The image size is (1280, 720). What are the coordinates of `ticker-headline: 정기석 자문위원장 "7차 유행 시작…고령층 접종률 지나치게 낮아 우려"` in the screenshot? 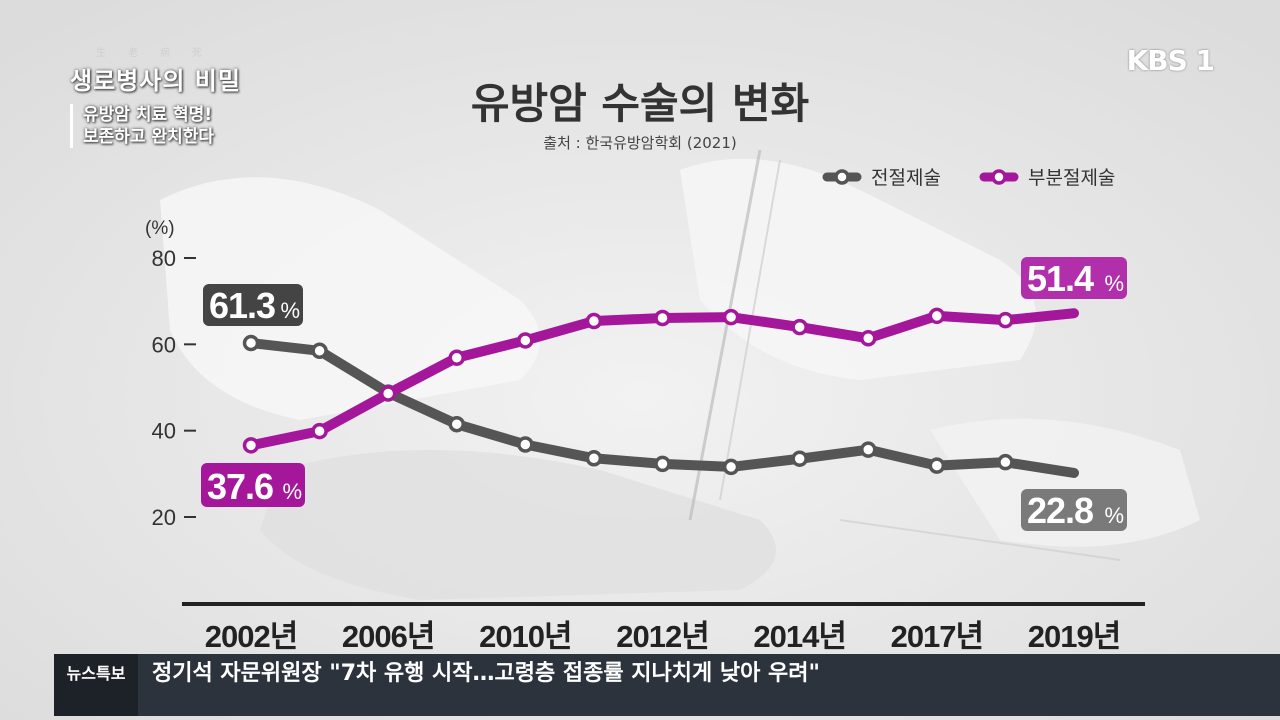 It's located at (486, 673).